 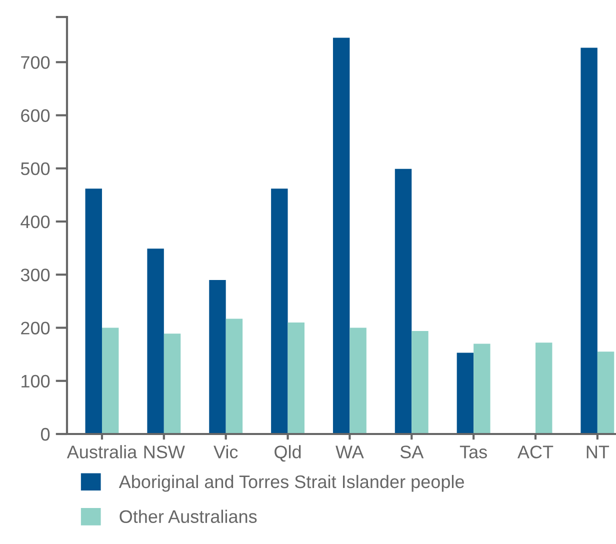 What do you see at coordinates (35, 169) in the screenshot?
I see `y-tick-label: 500` at bounding box center [35, 169].